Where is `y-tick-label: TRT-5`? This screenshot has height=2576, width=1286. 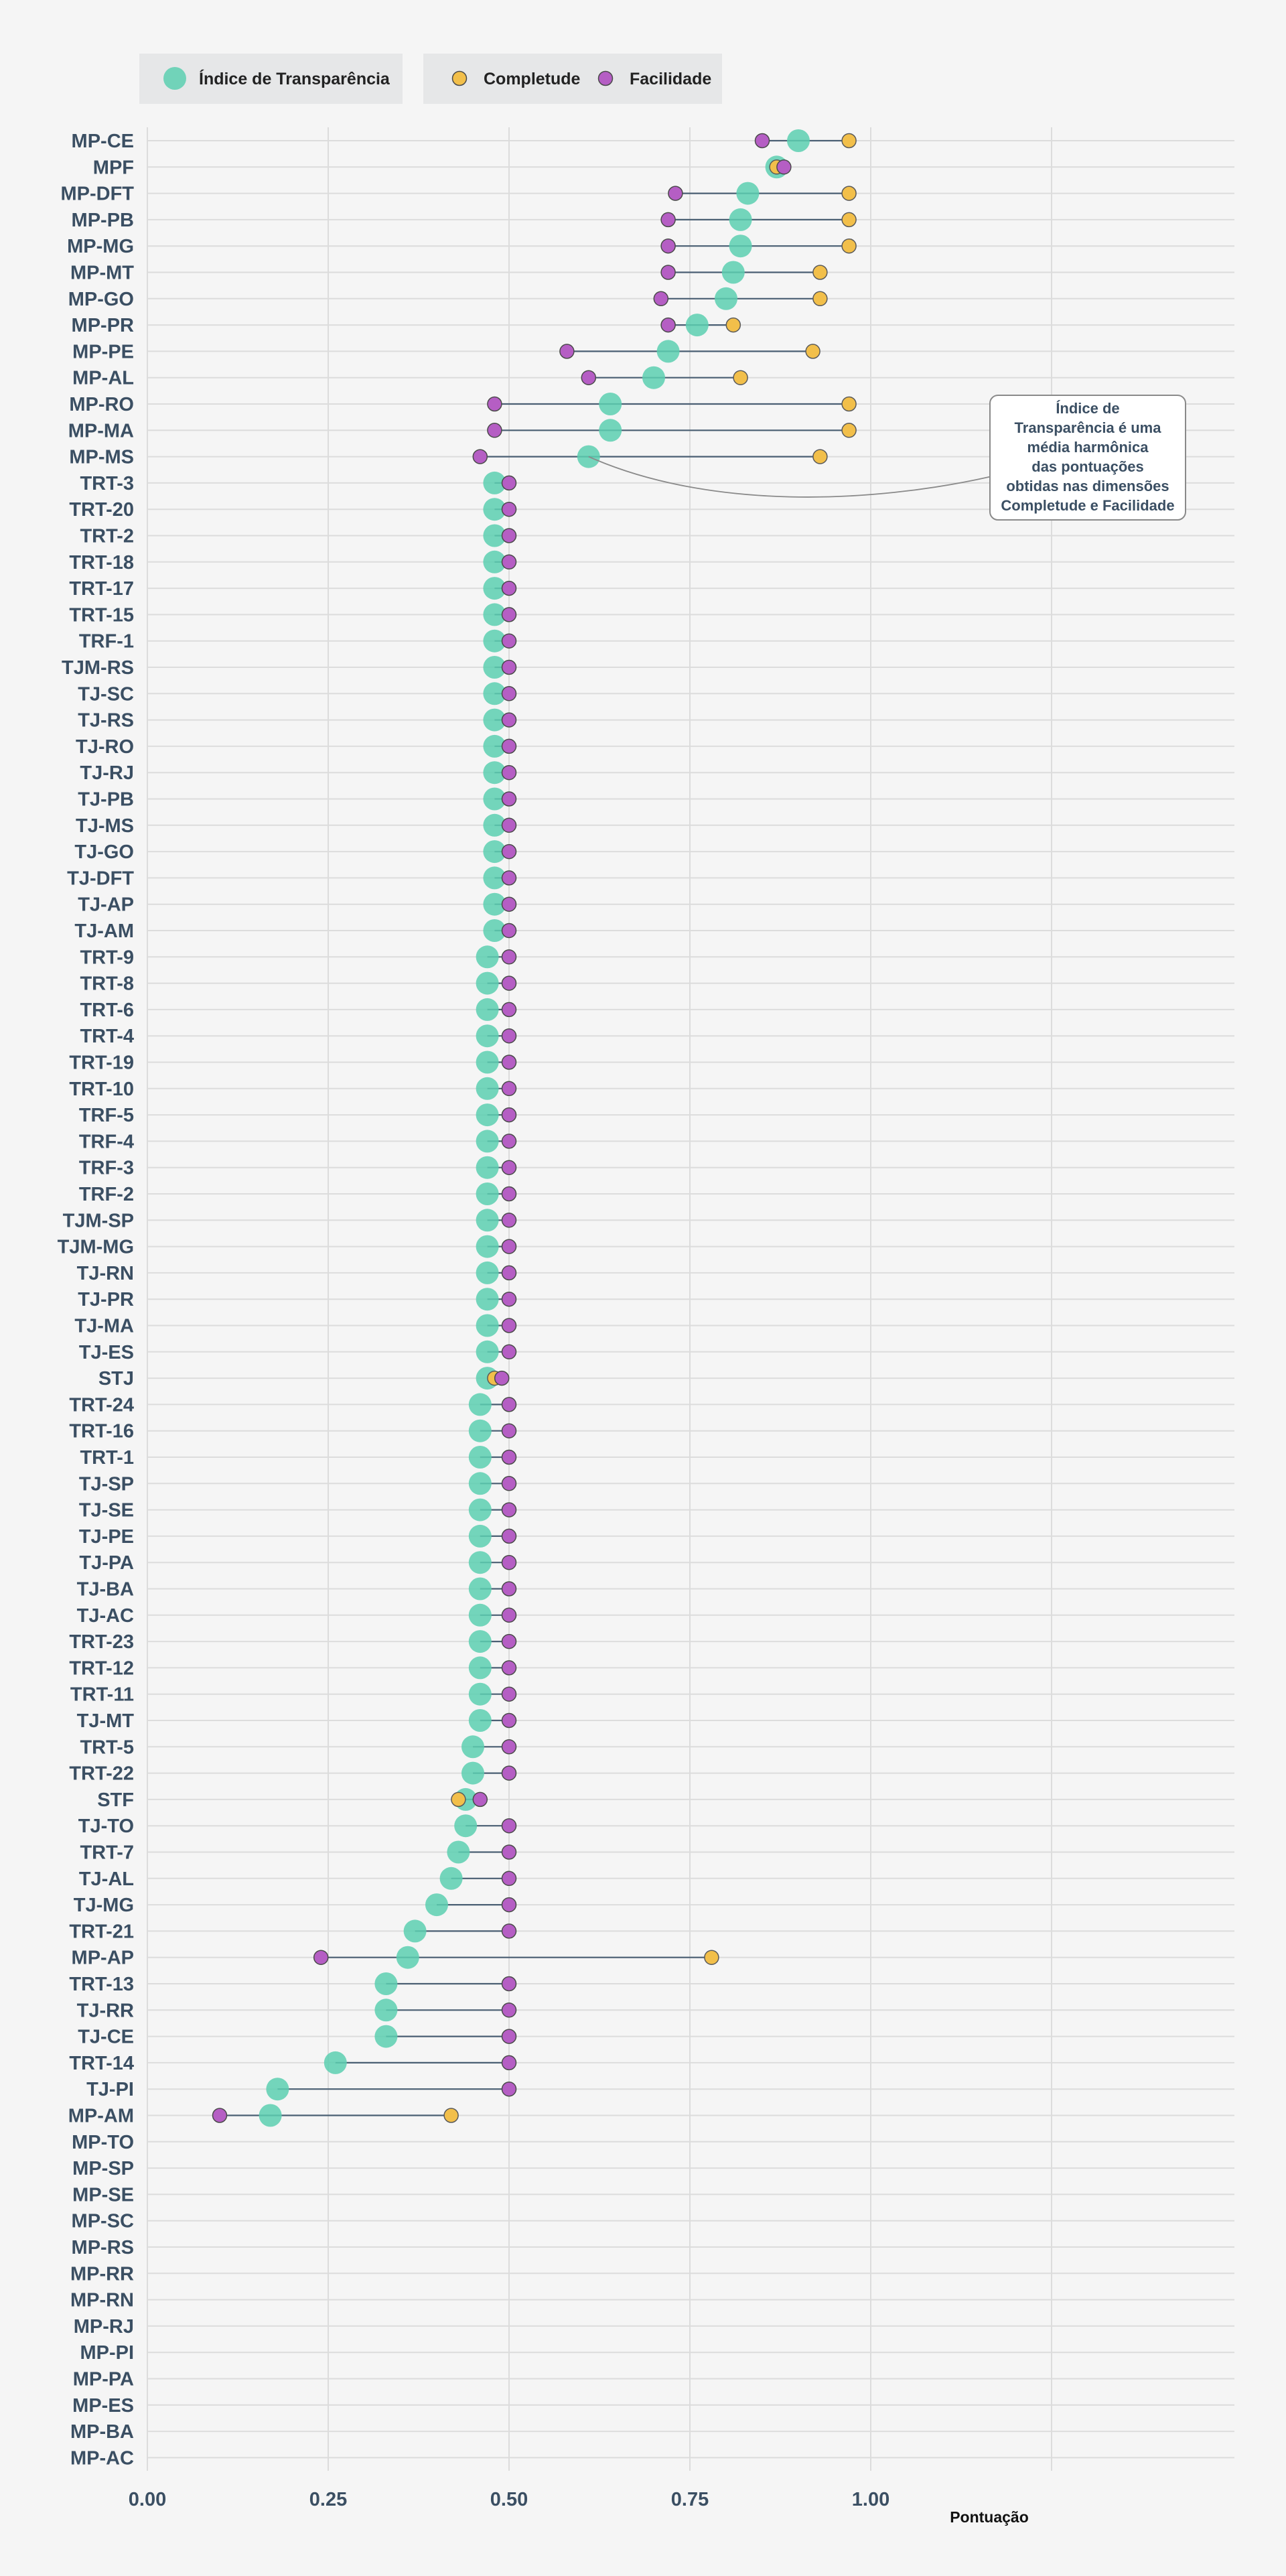 y-tick-label: TRT-5 is located at coordinates (107, 1747).